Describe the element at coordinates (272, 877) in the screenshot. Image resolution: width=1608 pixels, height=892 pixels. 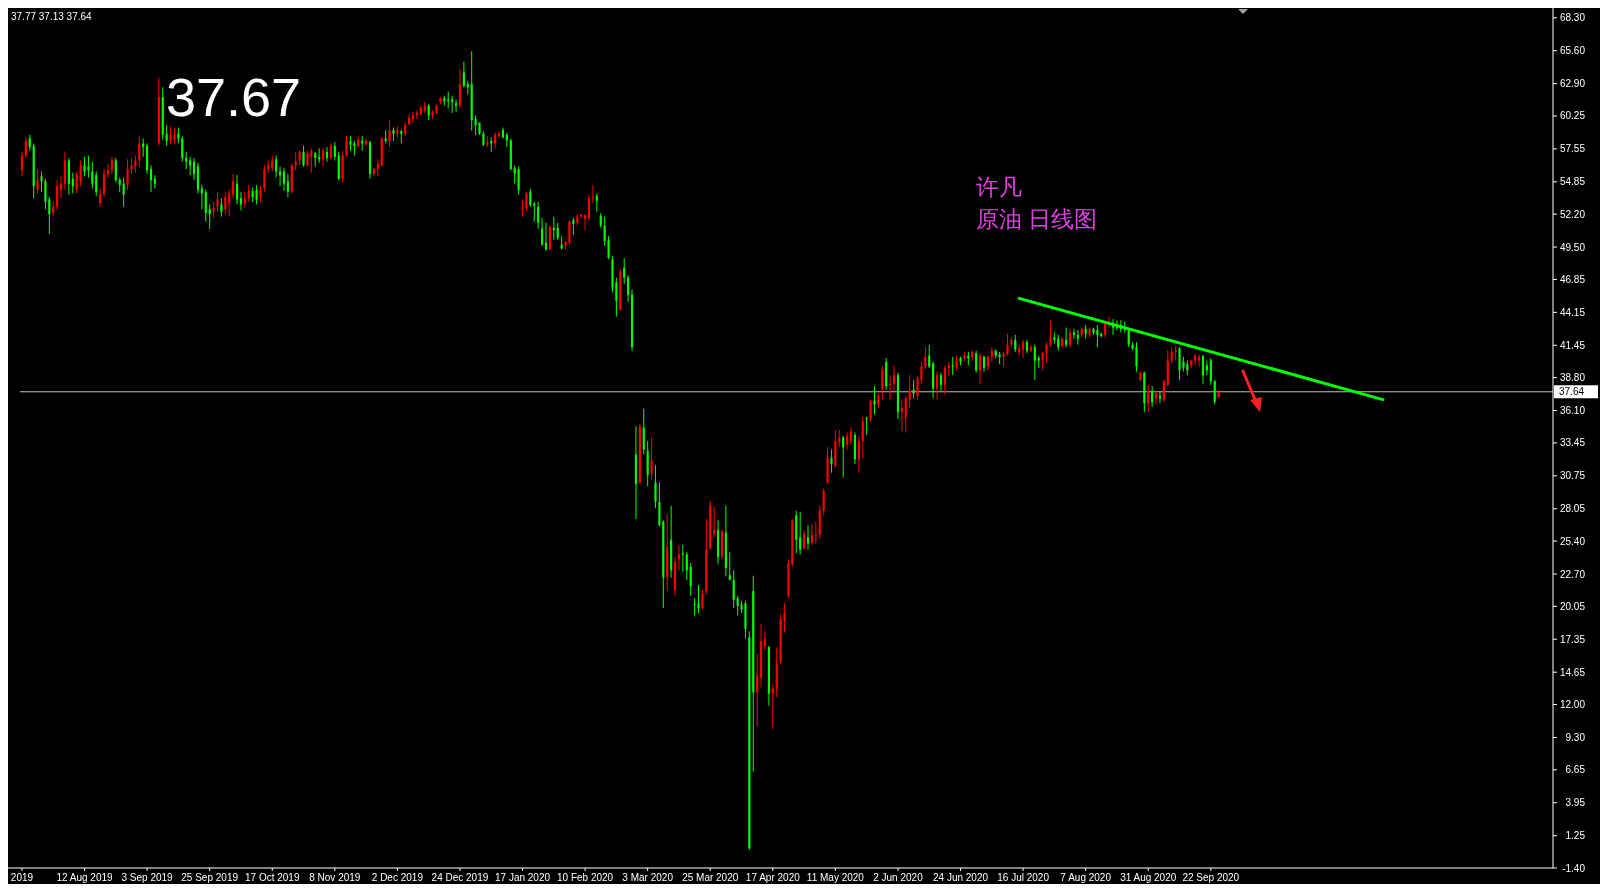
I see `x-tick-label: 17 Oct 2019` at that location.